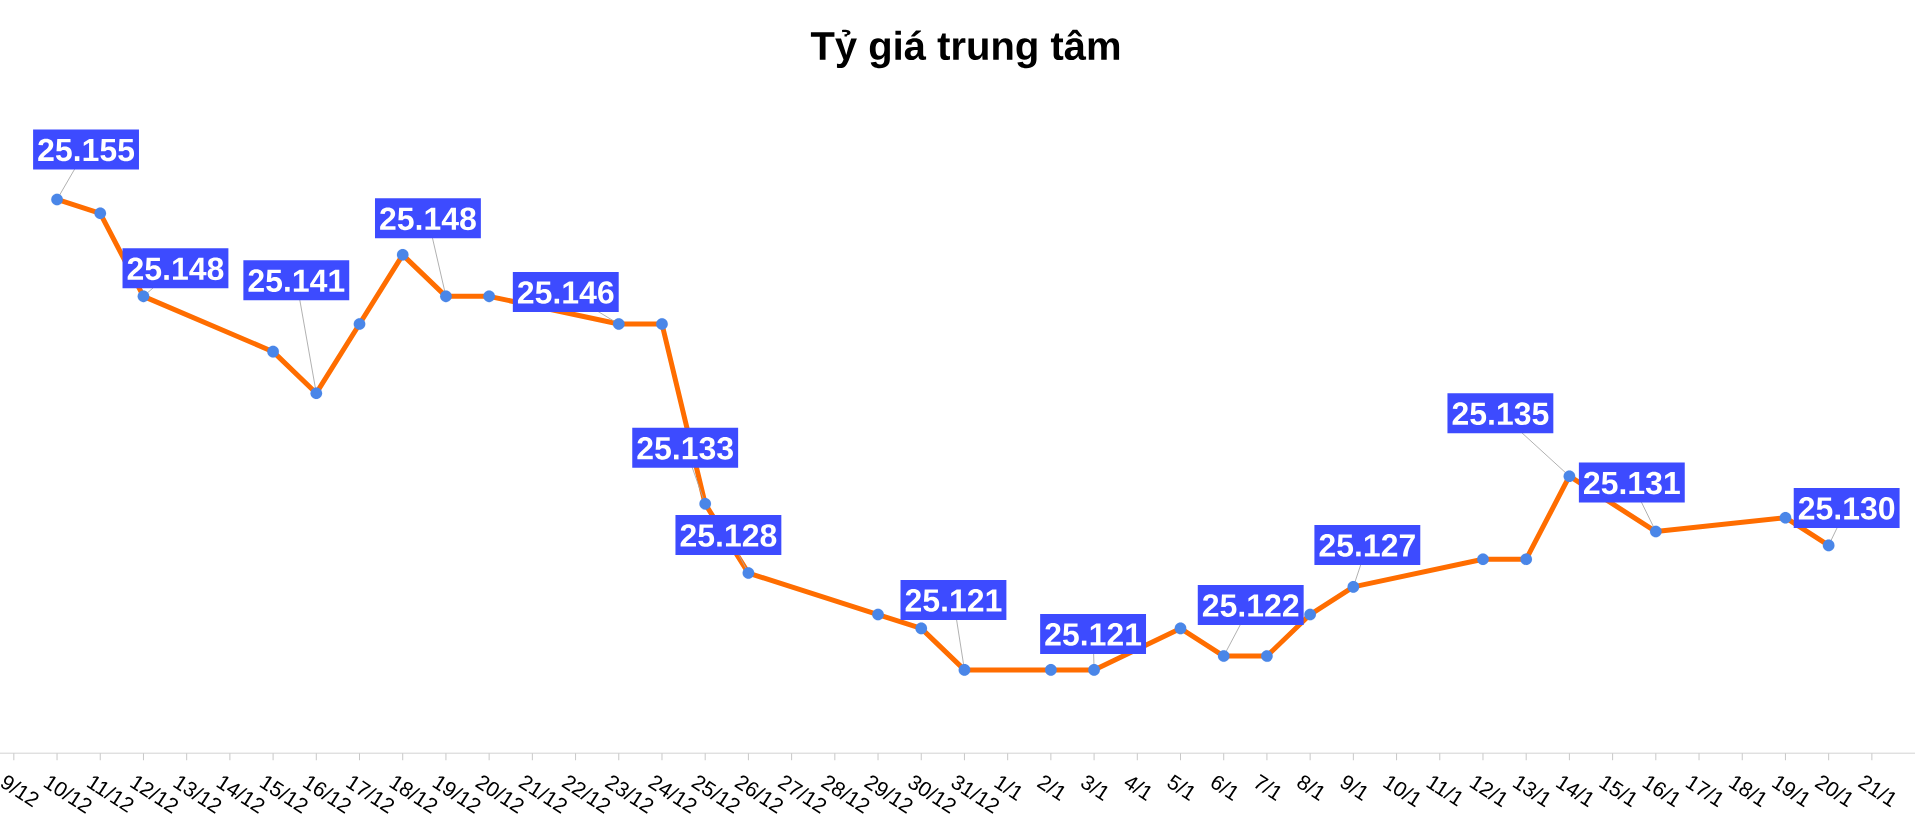 The image size is (1915, 825). Describe the element at coordinates (1500, 414) in the screenshot. I see `data-label: 25.135` at that location.